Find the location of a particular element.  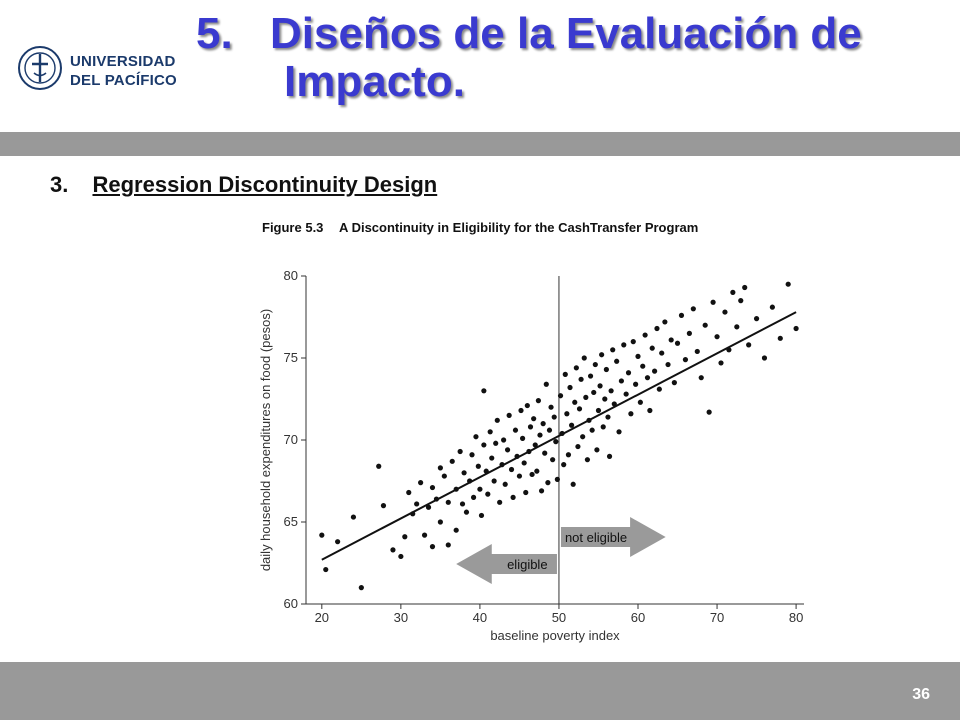

y-tick-label: 60 is located at coordinates (291, 603).